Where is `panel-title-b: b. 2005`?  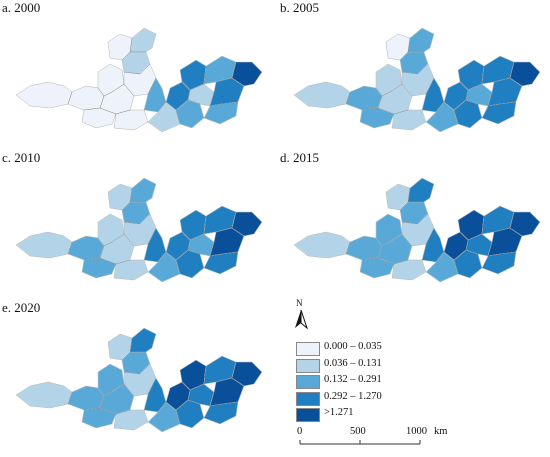
panel-title-b: b. 2005 is located at coordinates (299, 7).